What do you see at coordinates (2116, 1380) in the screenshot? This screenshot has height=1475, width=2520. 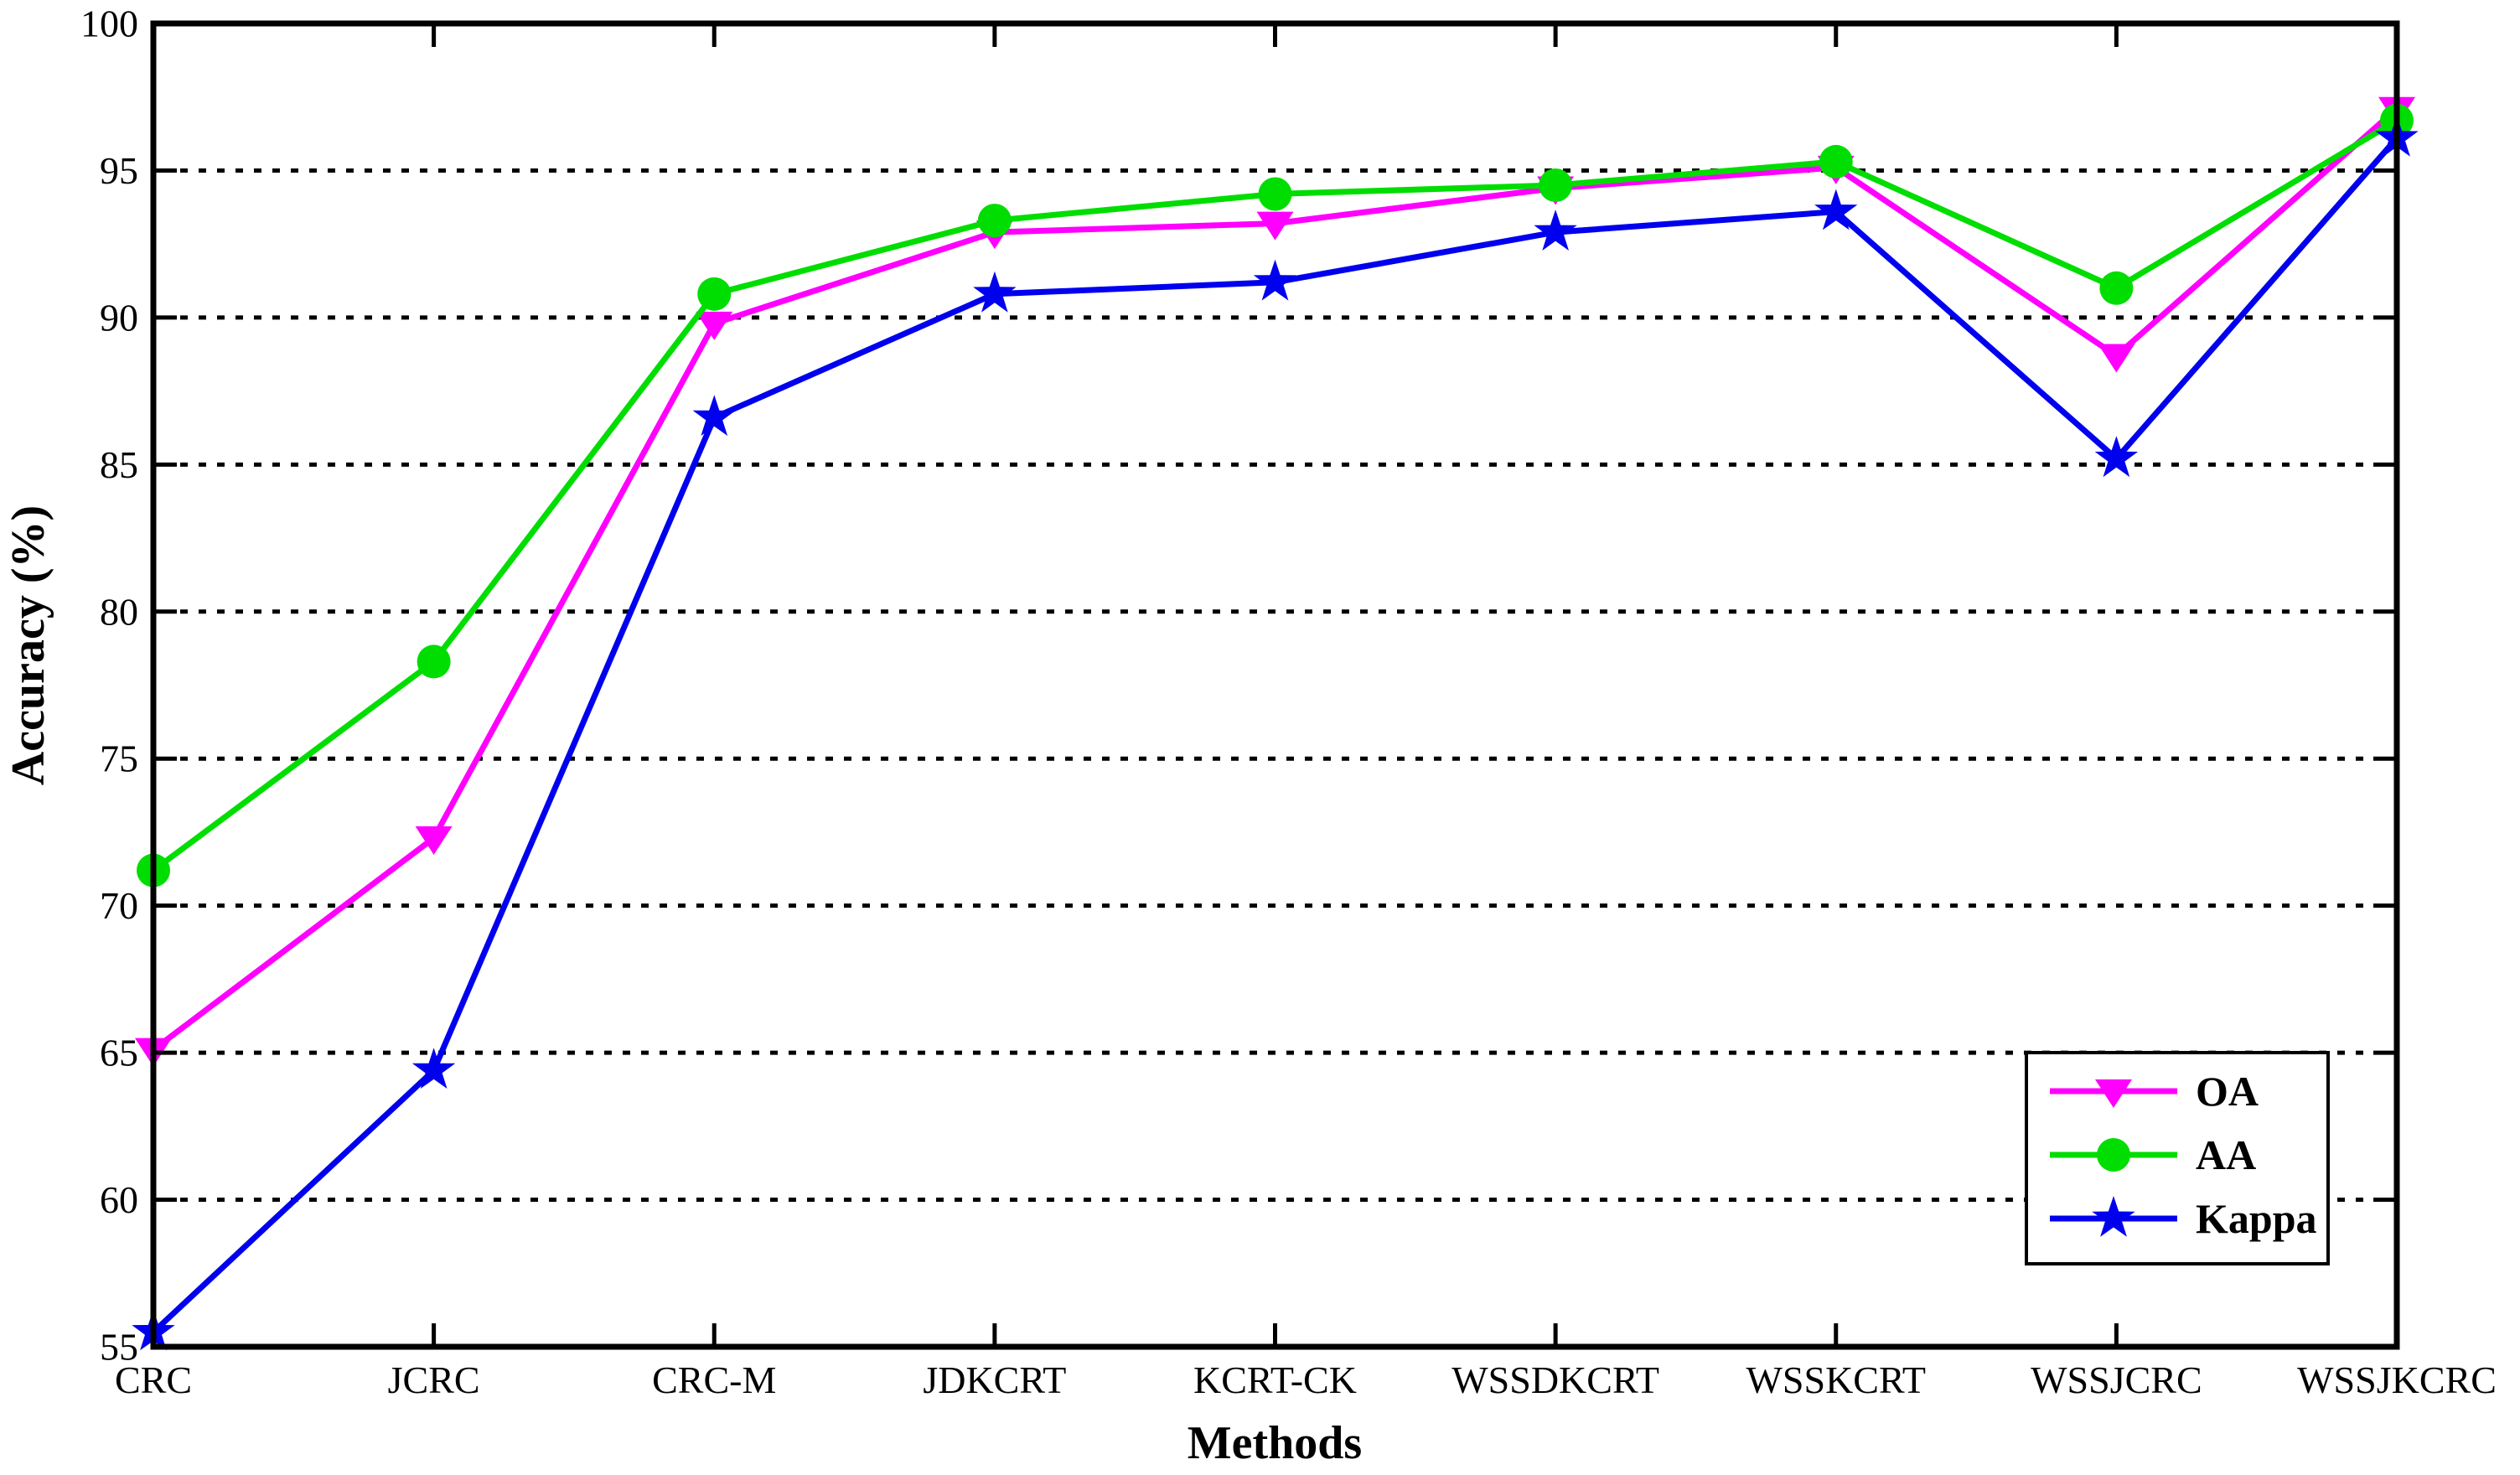 I see `x-tick-label-WSSJCRC: WSSJCRC` at bounding box center [2116, 1380].